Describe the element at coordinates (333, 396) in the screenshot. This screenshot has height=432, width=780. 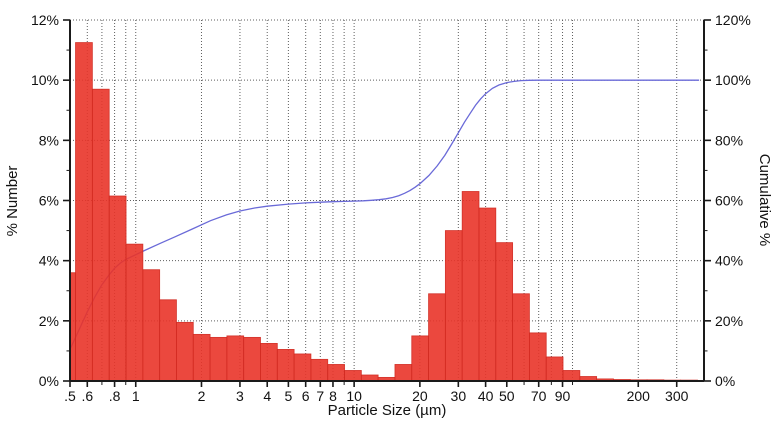
I see `x-tick-label: 8` at that location.